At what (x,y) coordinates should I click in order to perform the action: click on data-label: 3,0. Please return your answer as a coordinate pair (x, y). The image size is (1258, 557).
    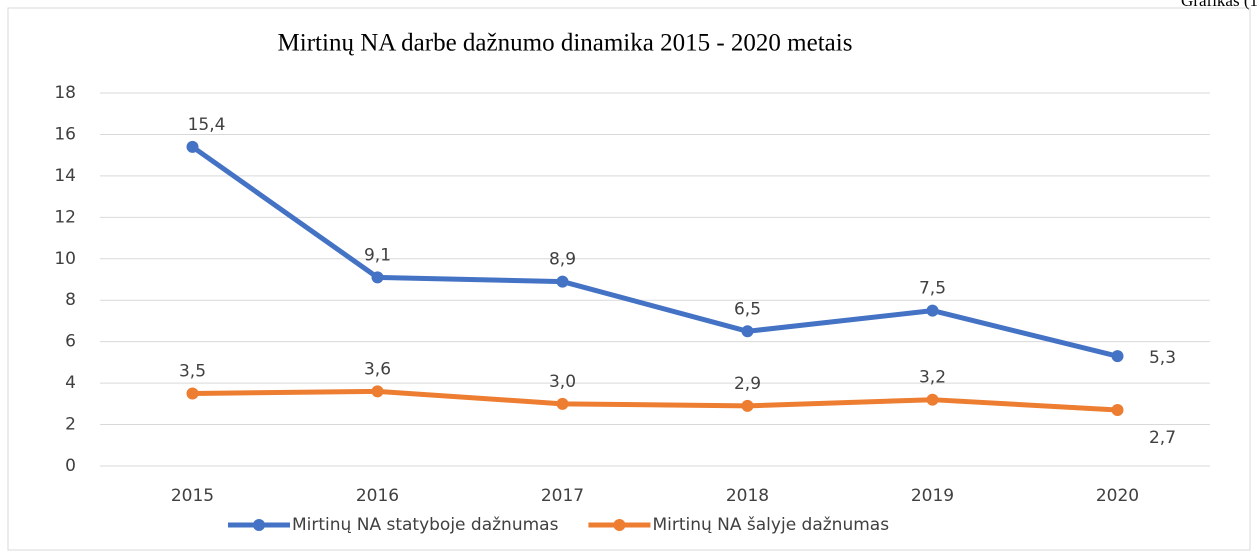
    Looking at the image, I should click on (562, 382).